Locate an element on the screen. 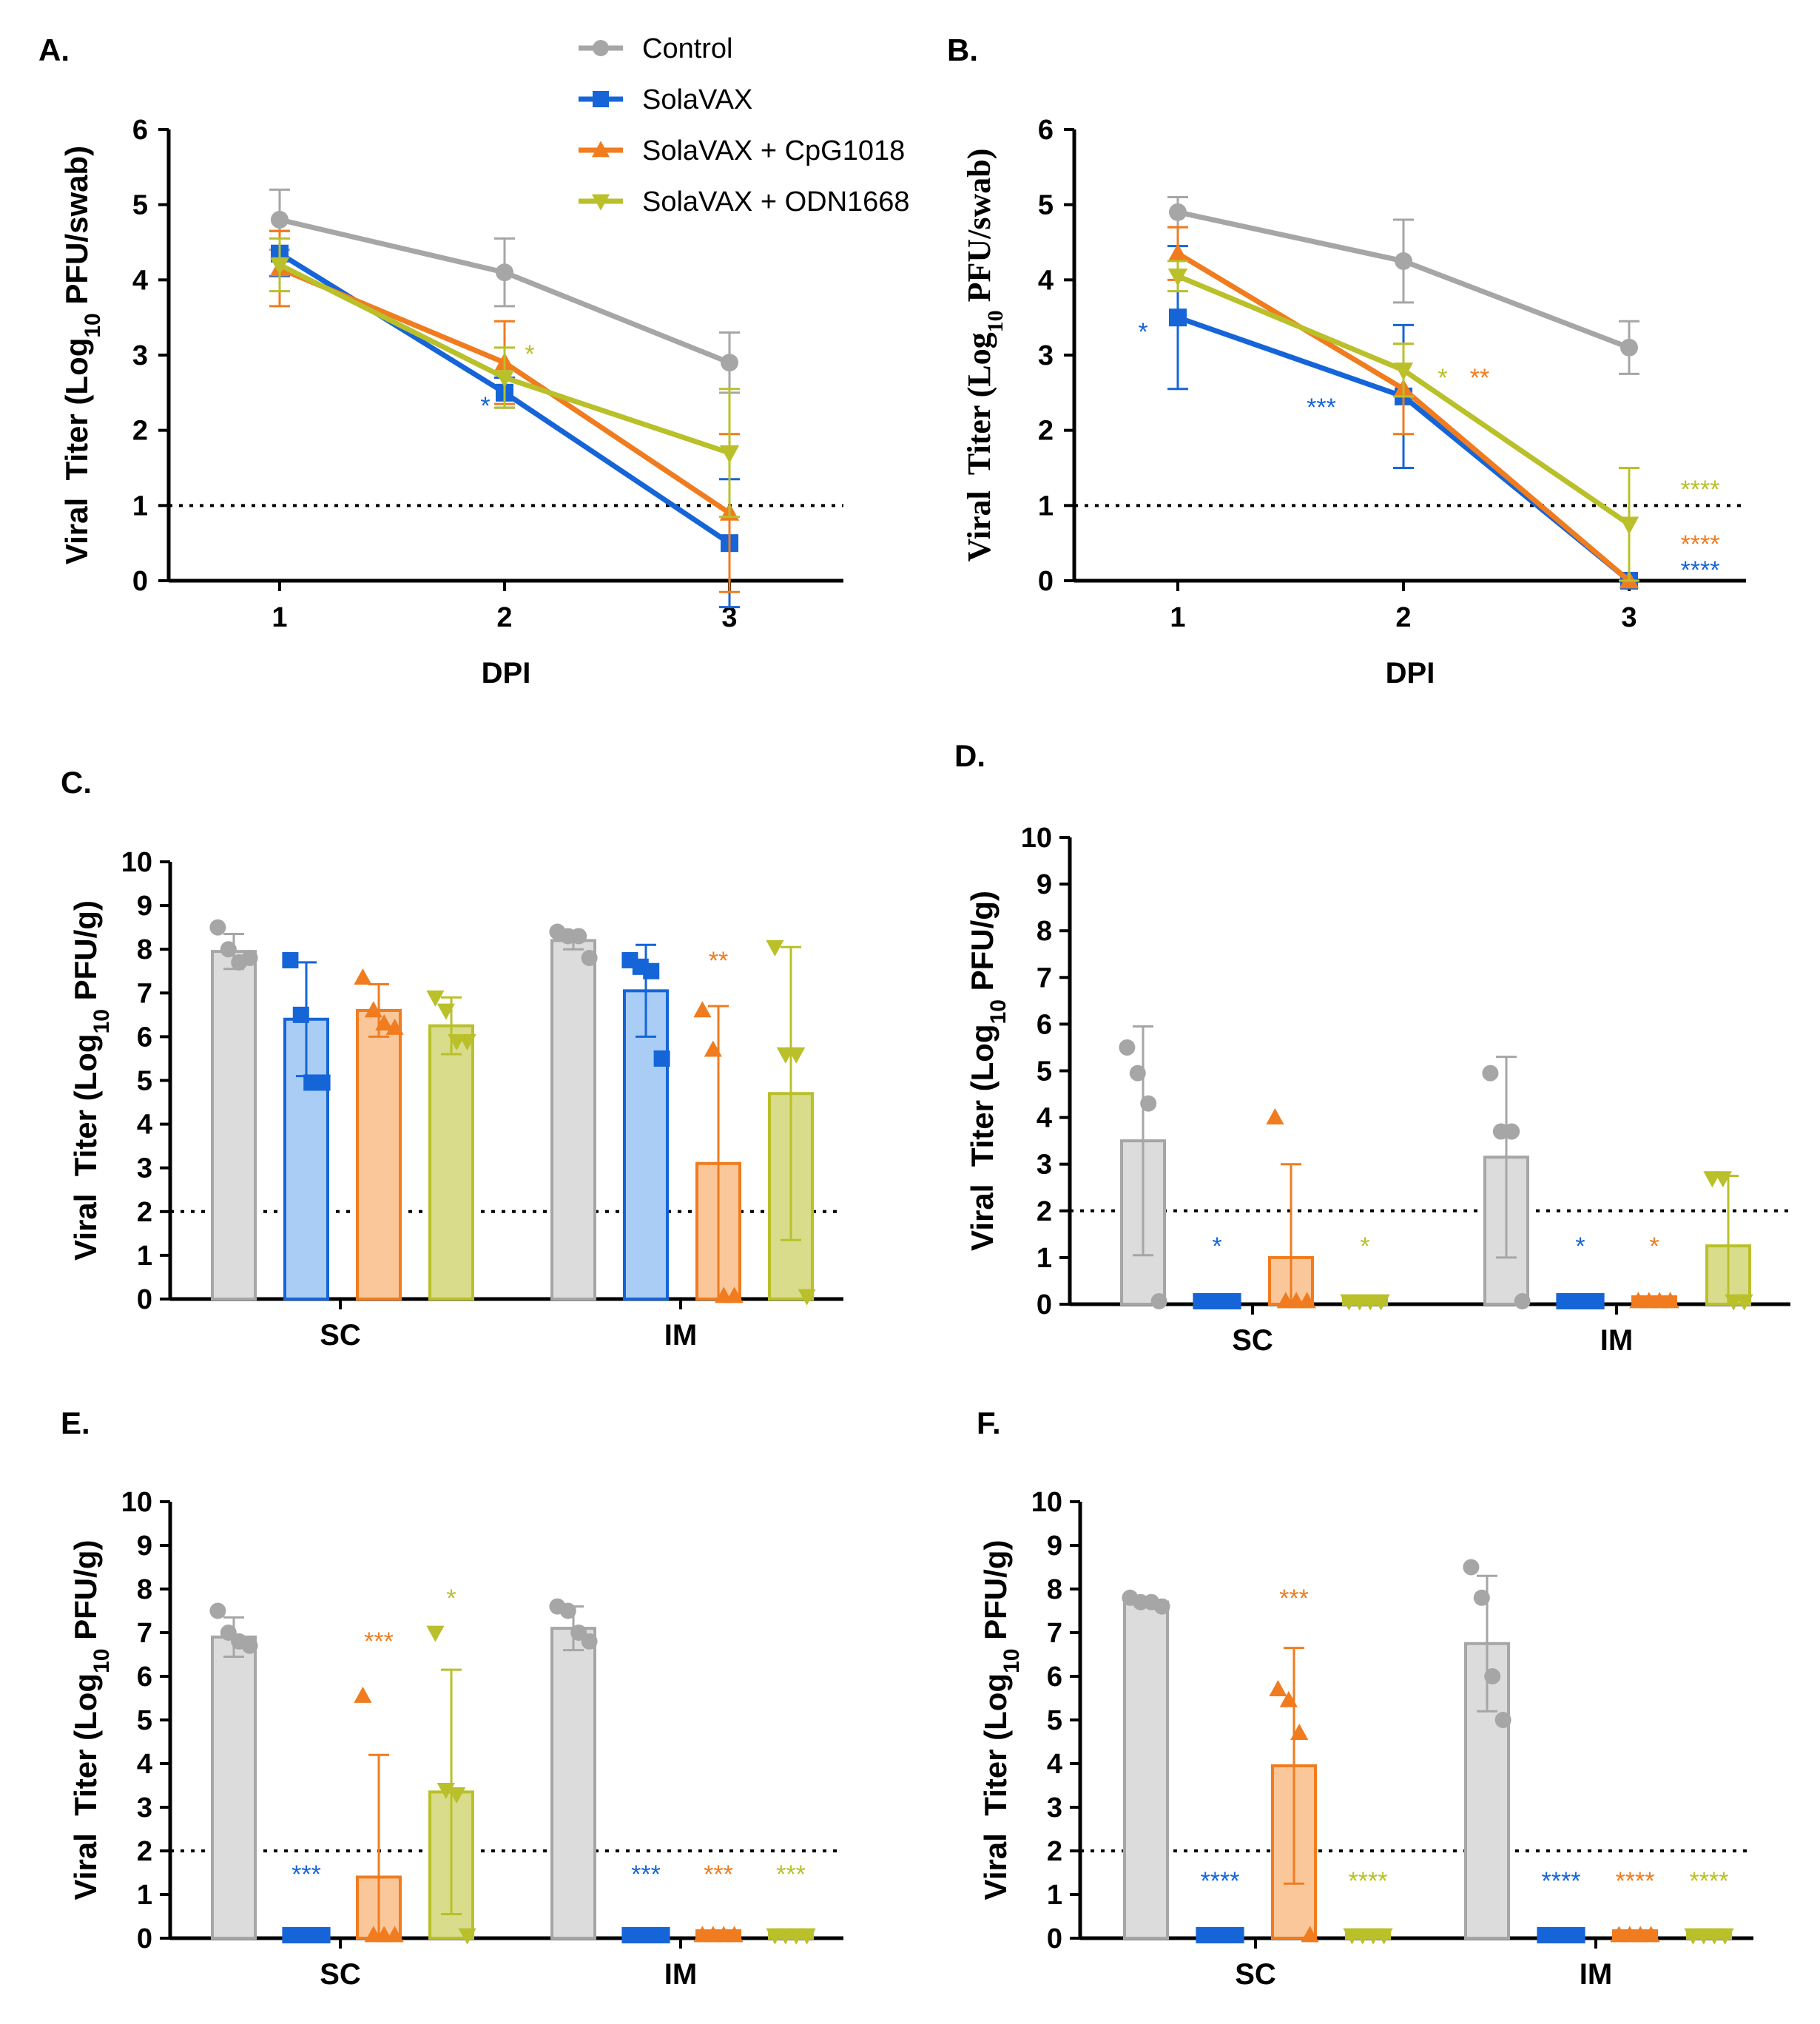  panel-label: A. is located at coordinates (54, 50).